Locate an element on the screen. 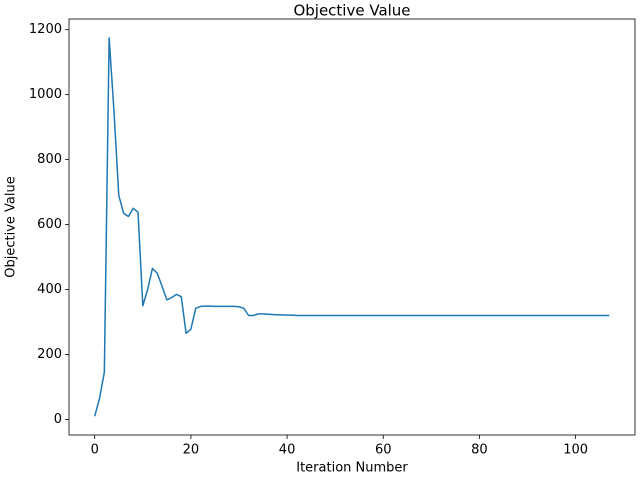  x-tick-label: 60 is located at coordinates (383, 450).